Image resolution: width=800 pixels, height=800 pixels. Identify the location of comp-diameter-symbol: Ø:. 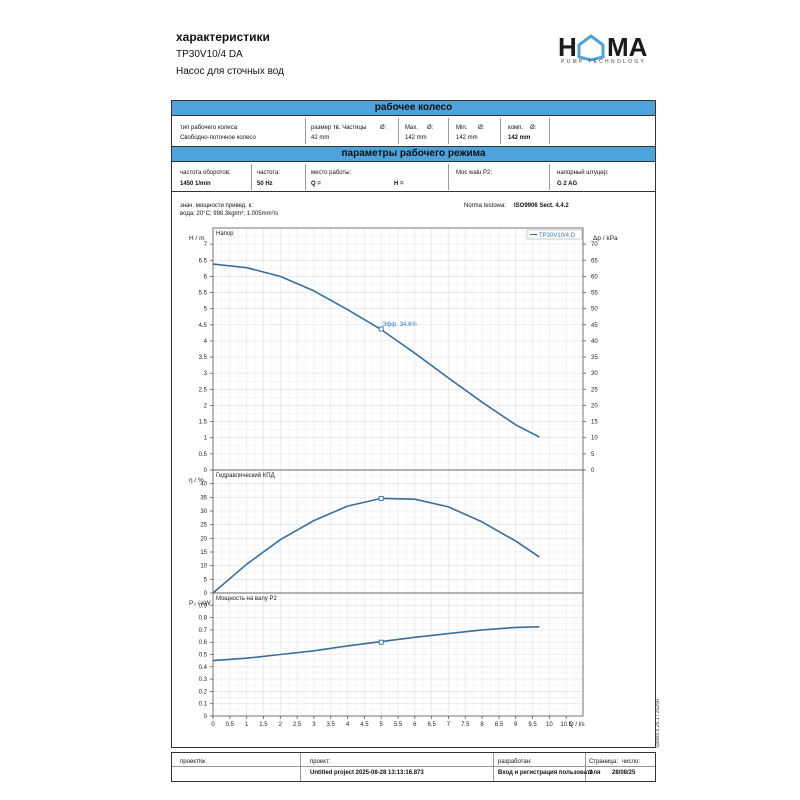
(533, 128).